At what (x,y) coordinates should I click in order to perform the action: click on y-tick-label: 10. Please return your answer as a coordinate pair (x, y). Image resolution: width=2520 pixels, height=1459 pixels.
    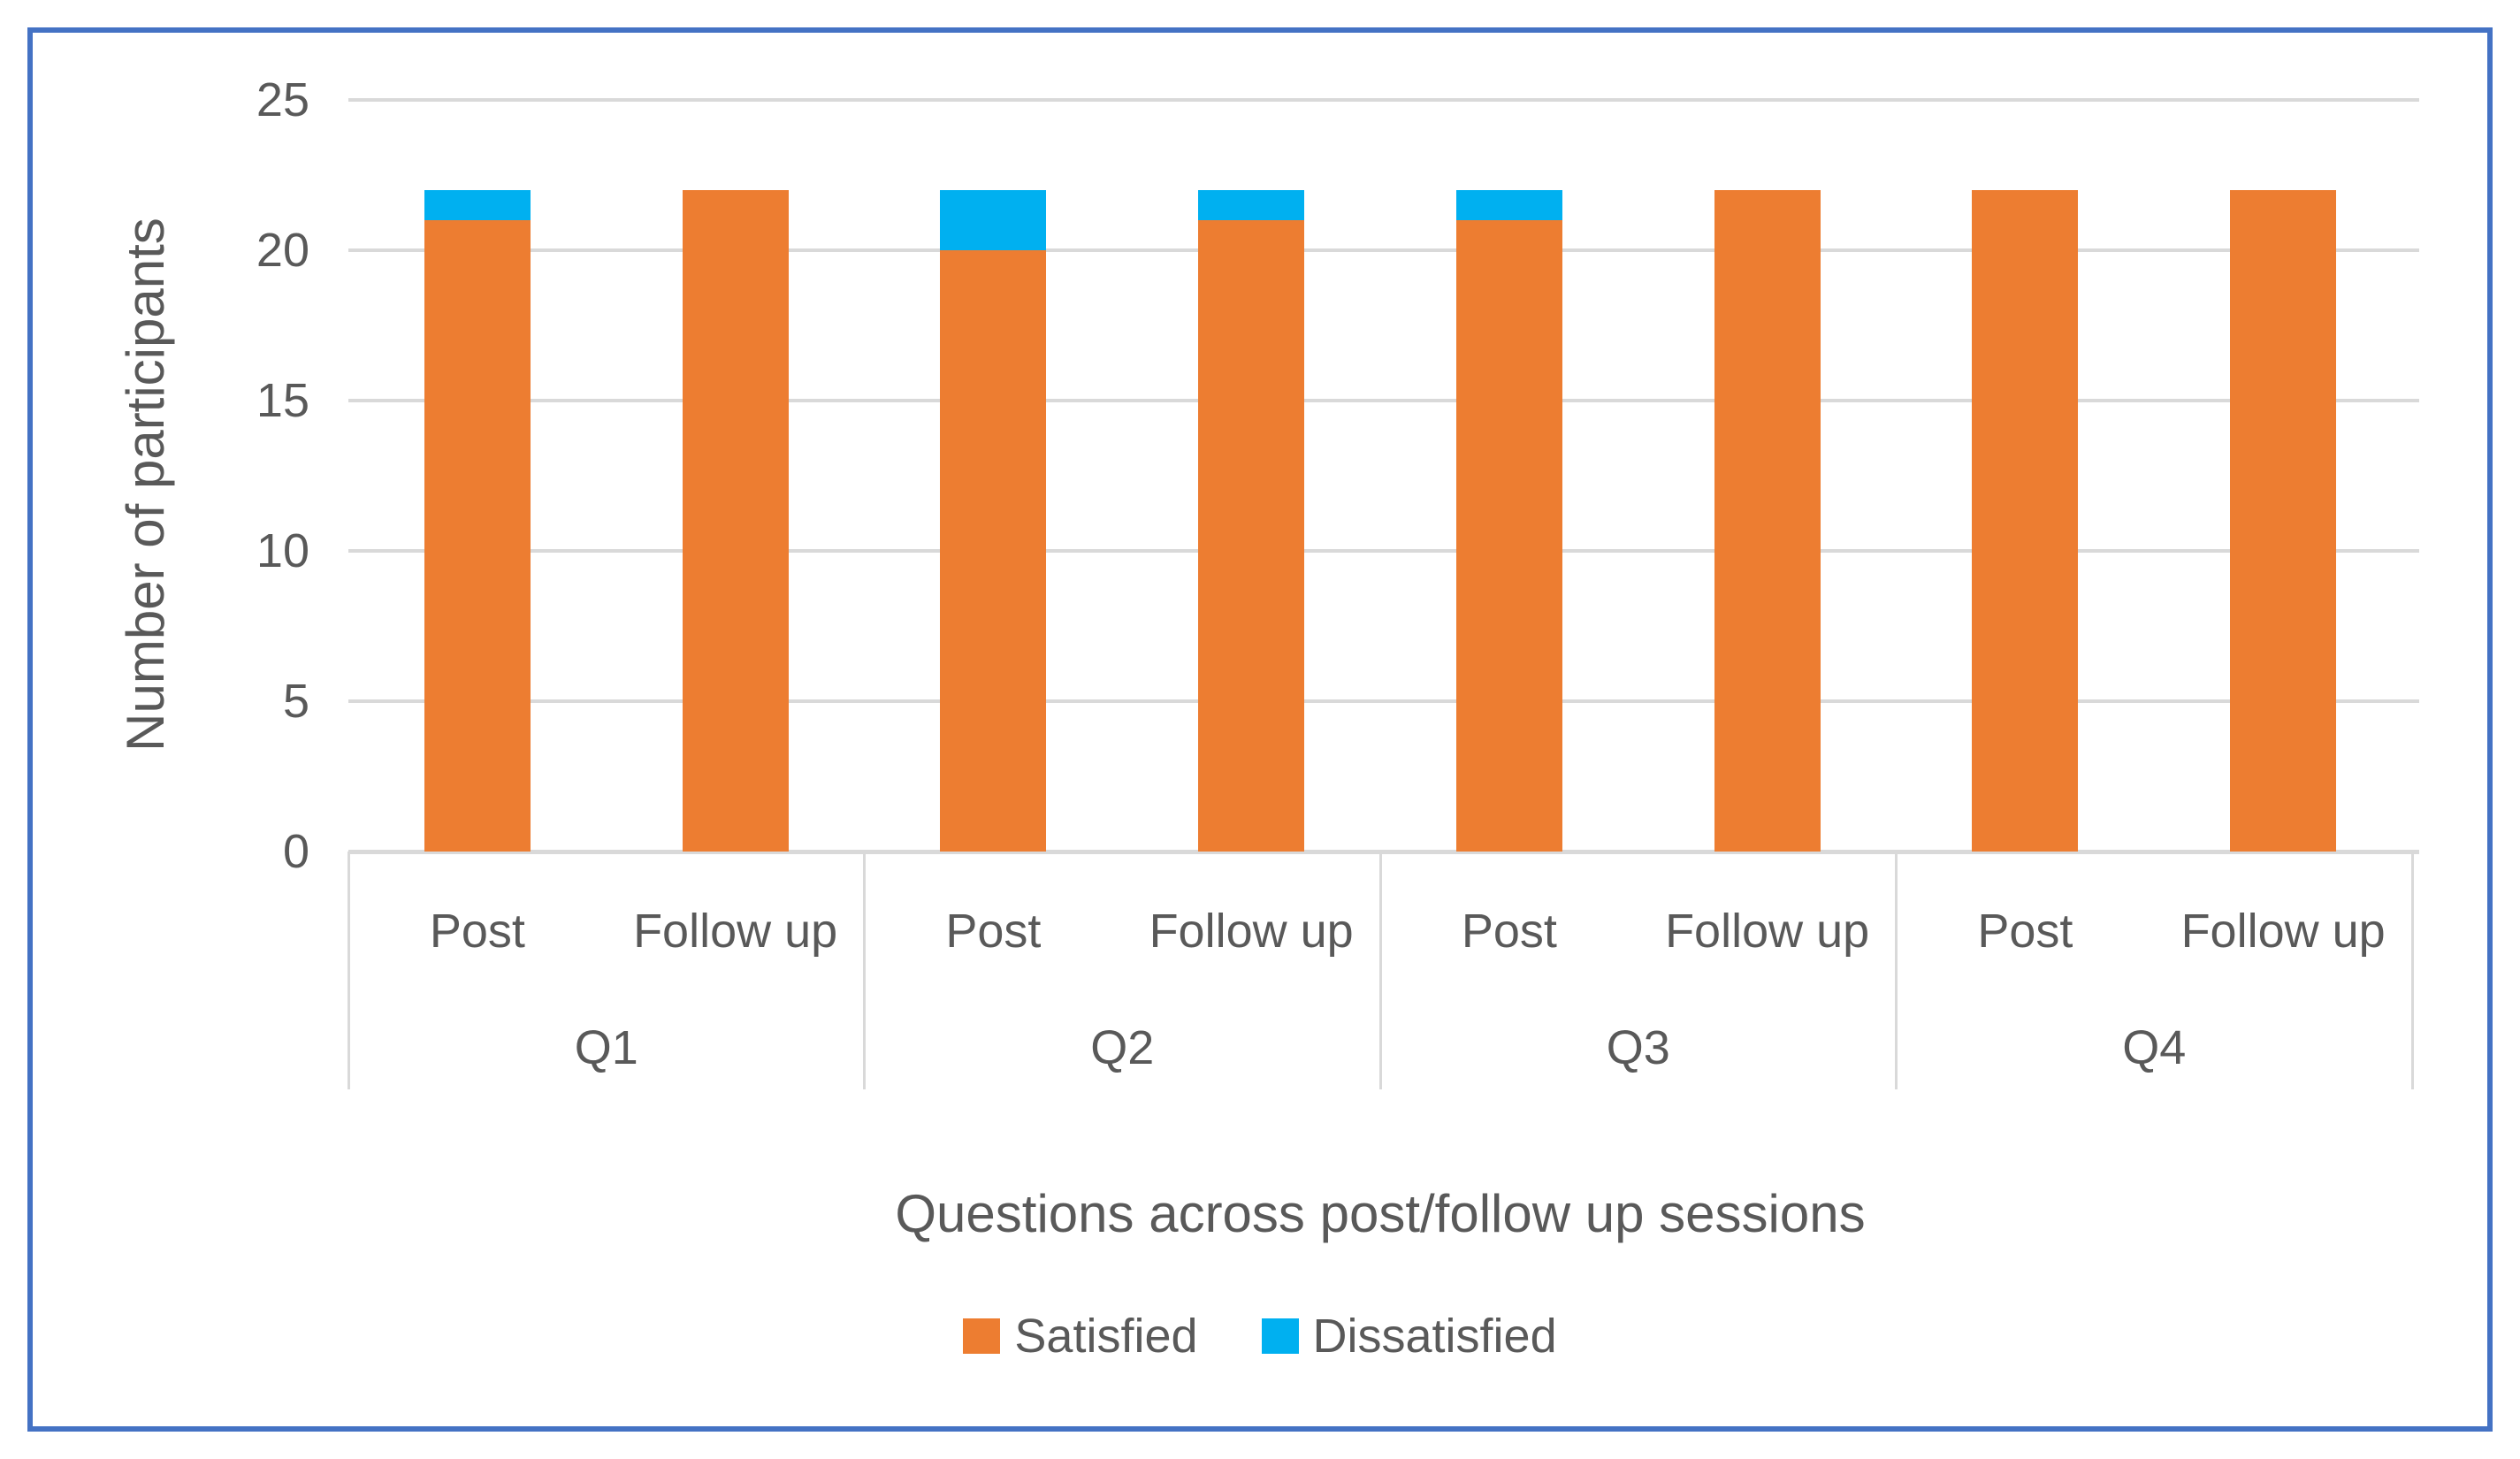
    Looking at the image, I should click on (282, 550).